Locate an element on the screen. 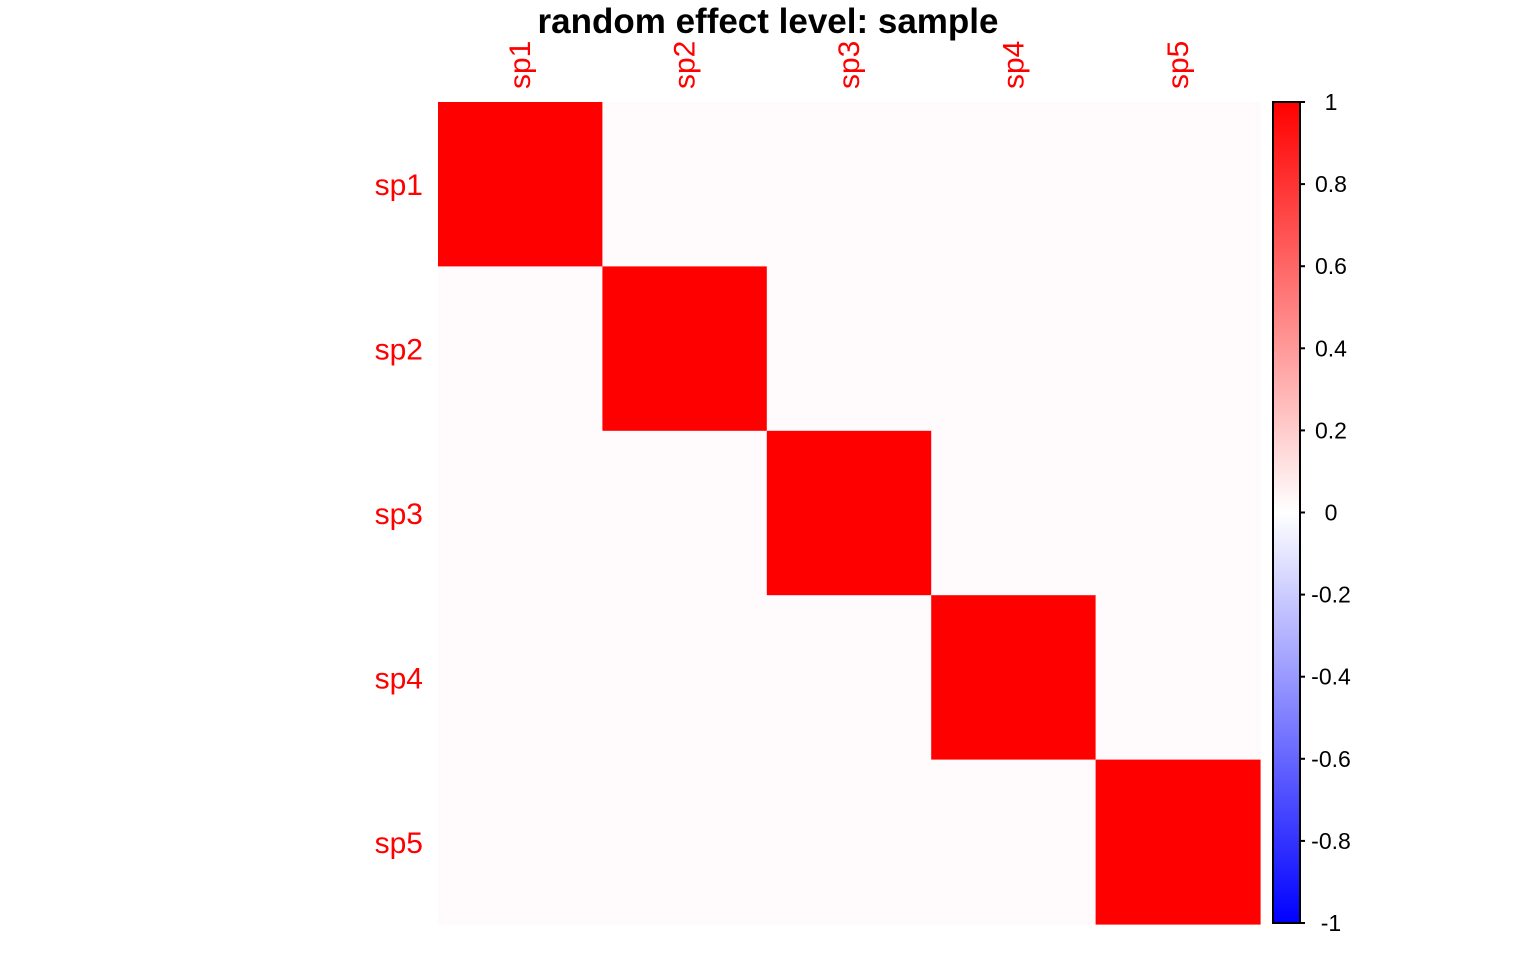 This screenshot has height=960, width=1536. colorbar-tick-label: -0.4 is located at coordinates (1331, 677).